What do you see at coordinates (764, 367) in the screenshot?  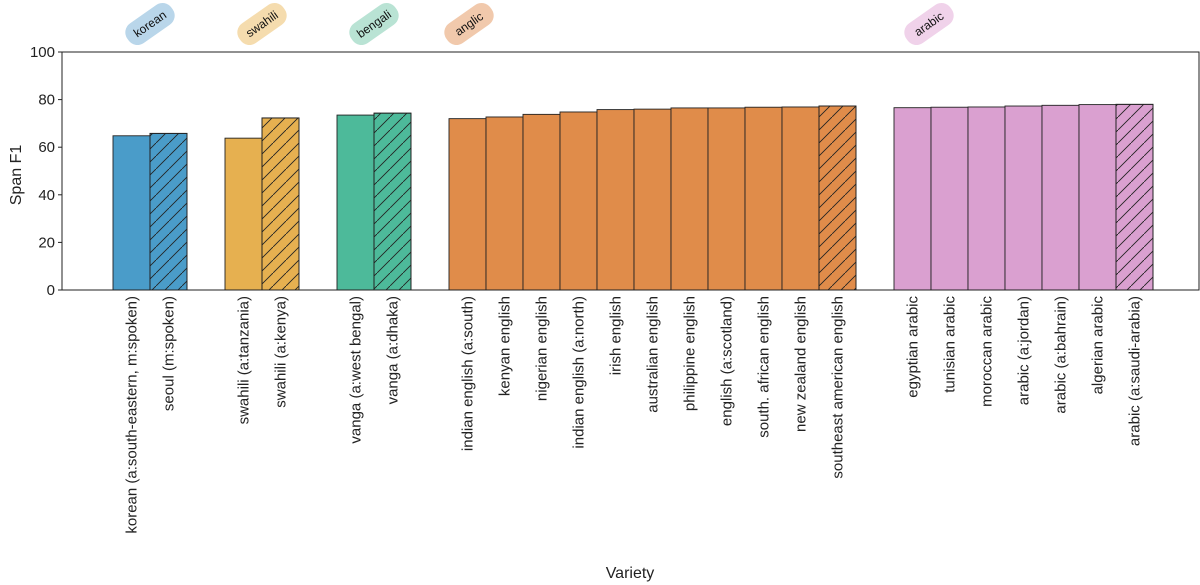 I see `x-tick-label: south. african english` at bounding box center [764, 367].